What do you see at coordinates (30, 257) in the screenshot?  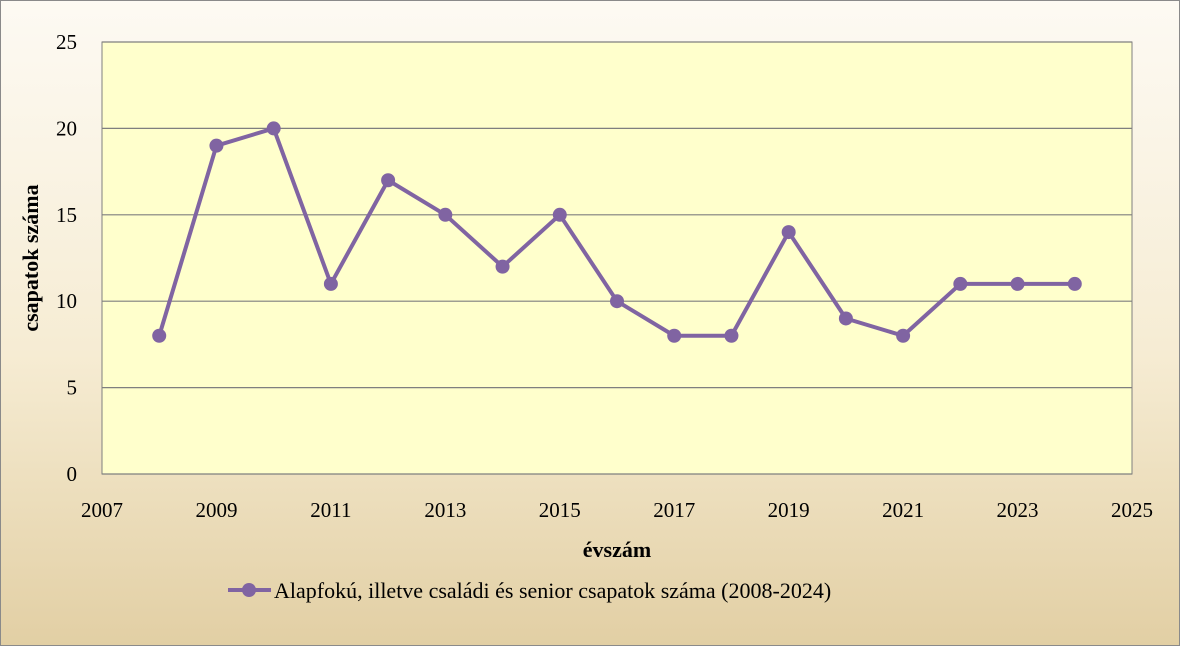 I see `y-axis-title: csapatok száma` at bounding box center [30, 257].